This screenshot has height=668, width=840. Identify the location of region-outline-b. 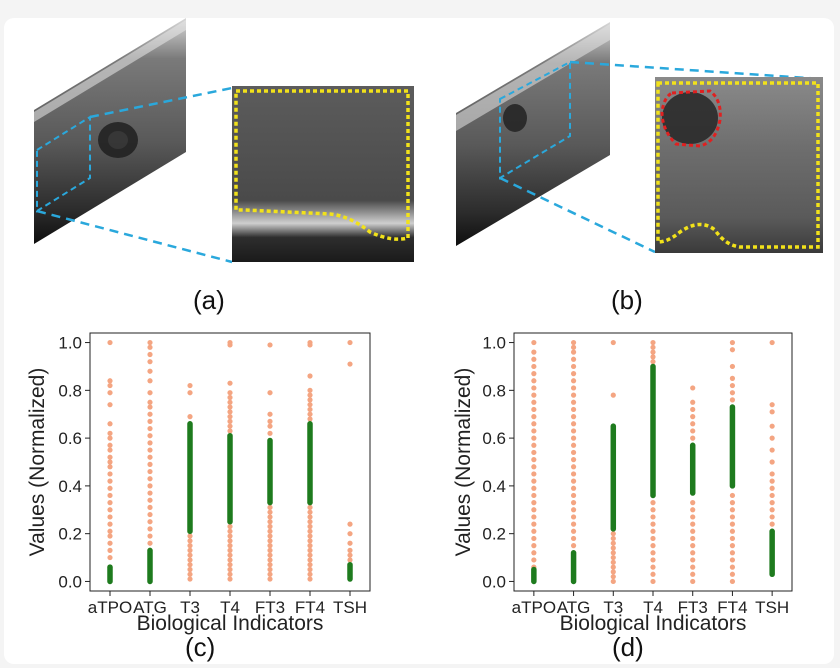
(738, 165).